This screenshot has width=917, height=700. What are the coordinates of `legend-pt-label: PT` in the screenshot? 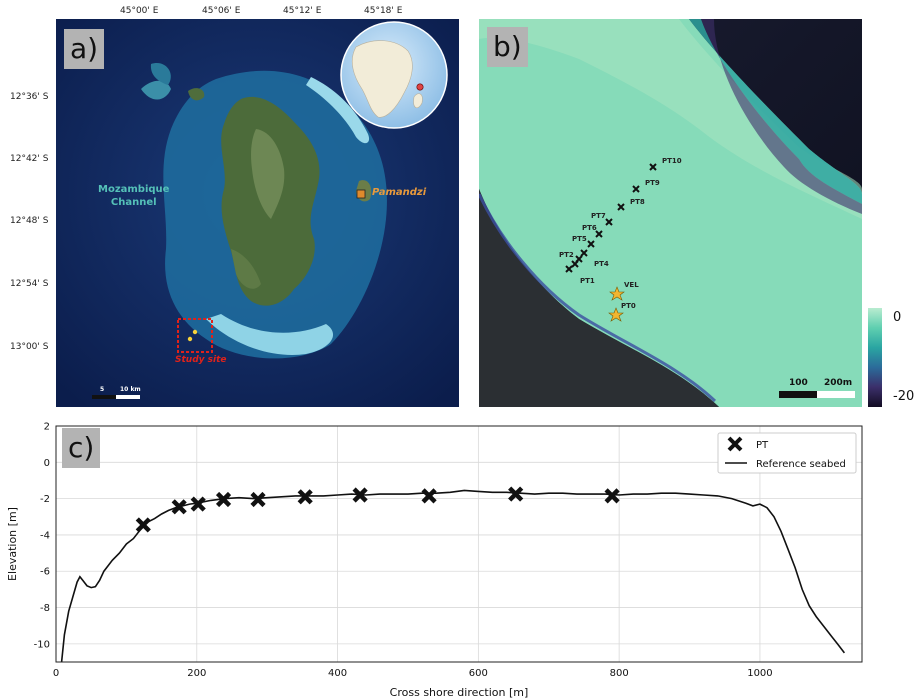 It's located at (762, 445).